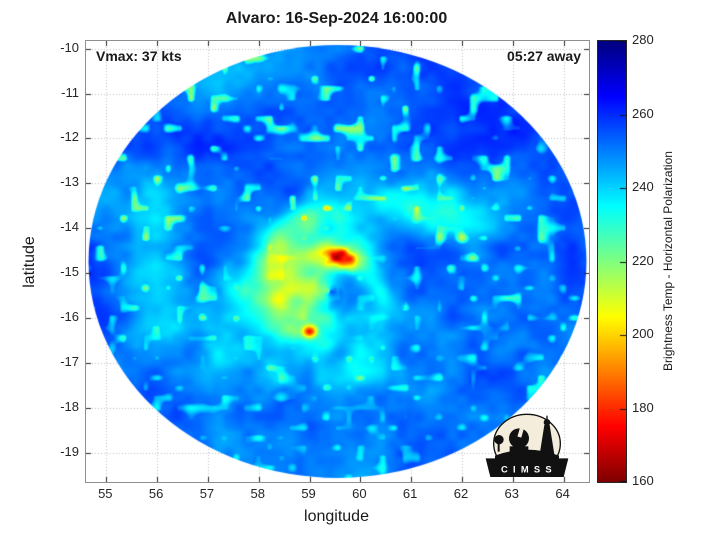 This screenshot has width=720, height=540. What do you see at coordinates (139, 56) in the screenshot?
I see `vmax-annotation: Vmax: 37 kts` at bounding box center [139, 56].